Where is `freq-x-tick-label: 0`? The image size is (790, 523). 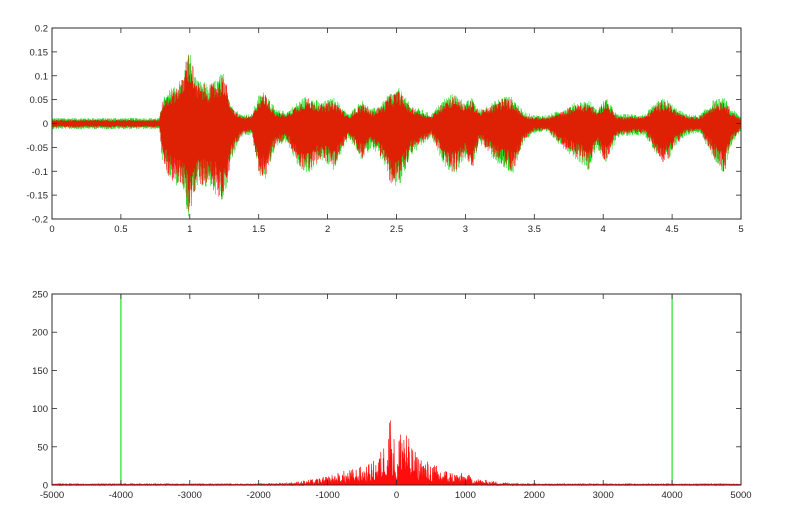 freq-x-tick-label: 0 is located at coordinates (396, 495).